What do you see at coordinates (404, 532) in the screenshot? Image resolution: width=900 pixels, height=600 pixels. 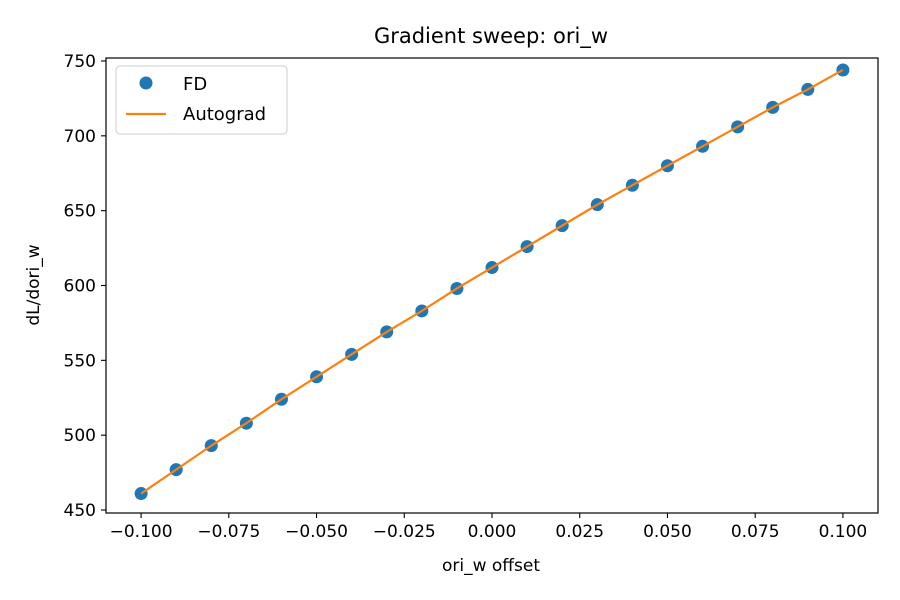 I see `x-tick-label: −0.025` at bounding box center [404, 532].